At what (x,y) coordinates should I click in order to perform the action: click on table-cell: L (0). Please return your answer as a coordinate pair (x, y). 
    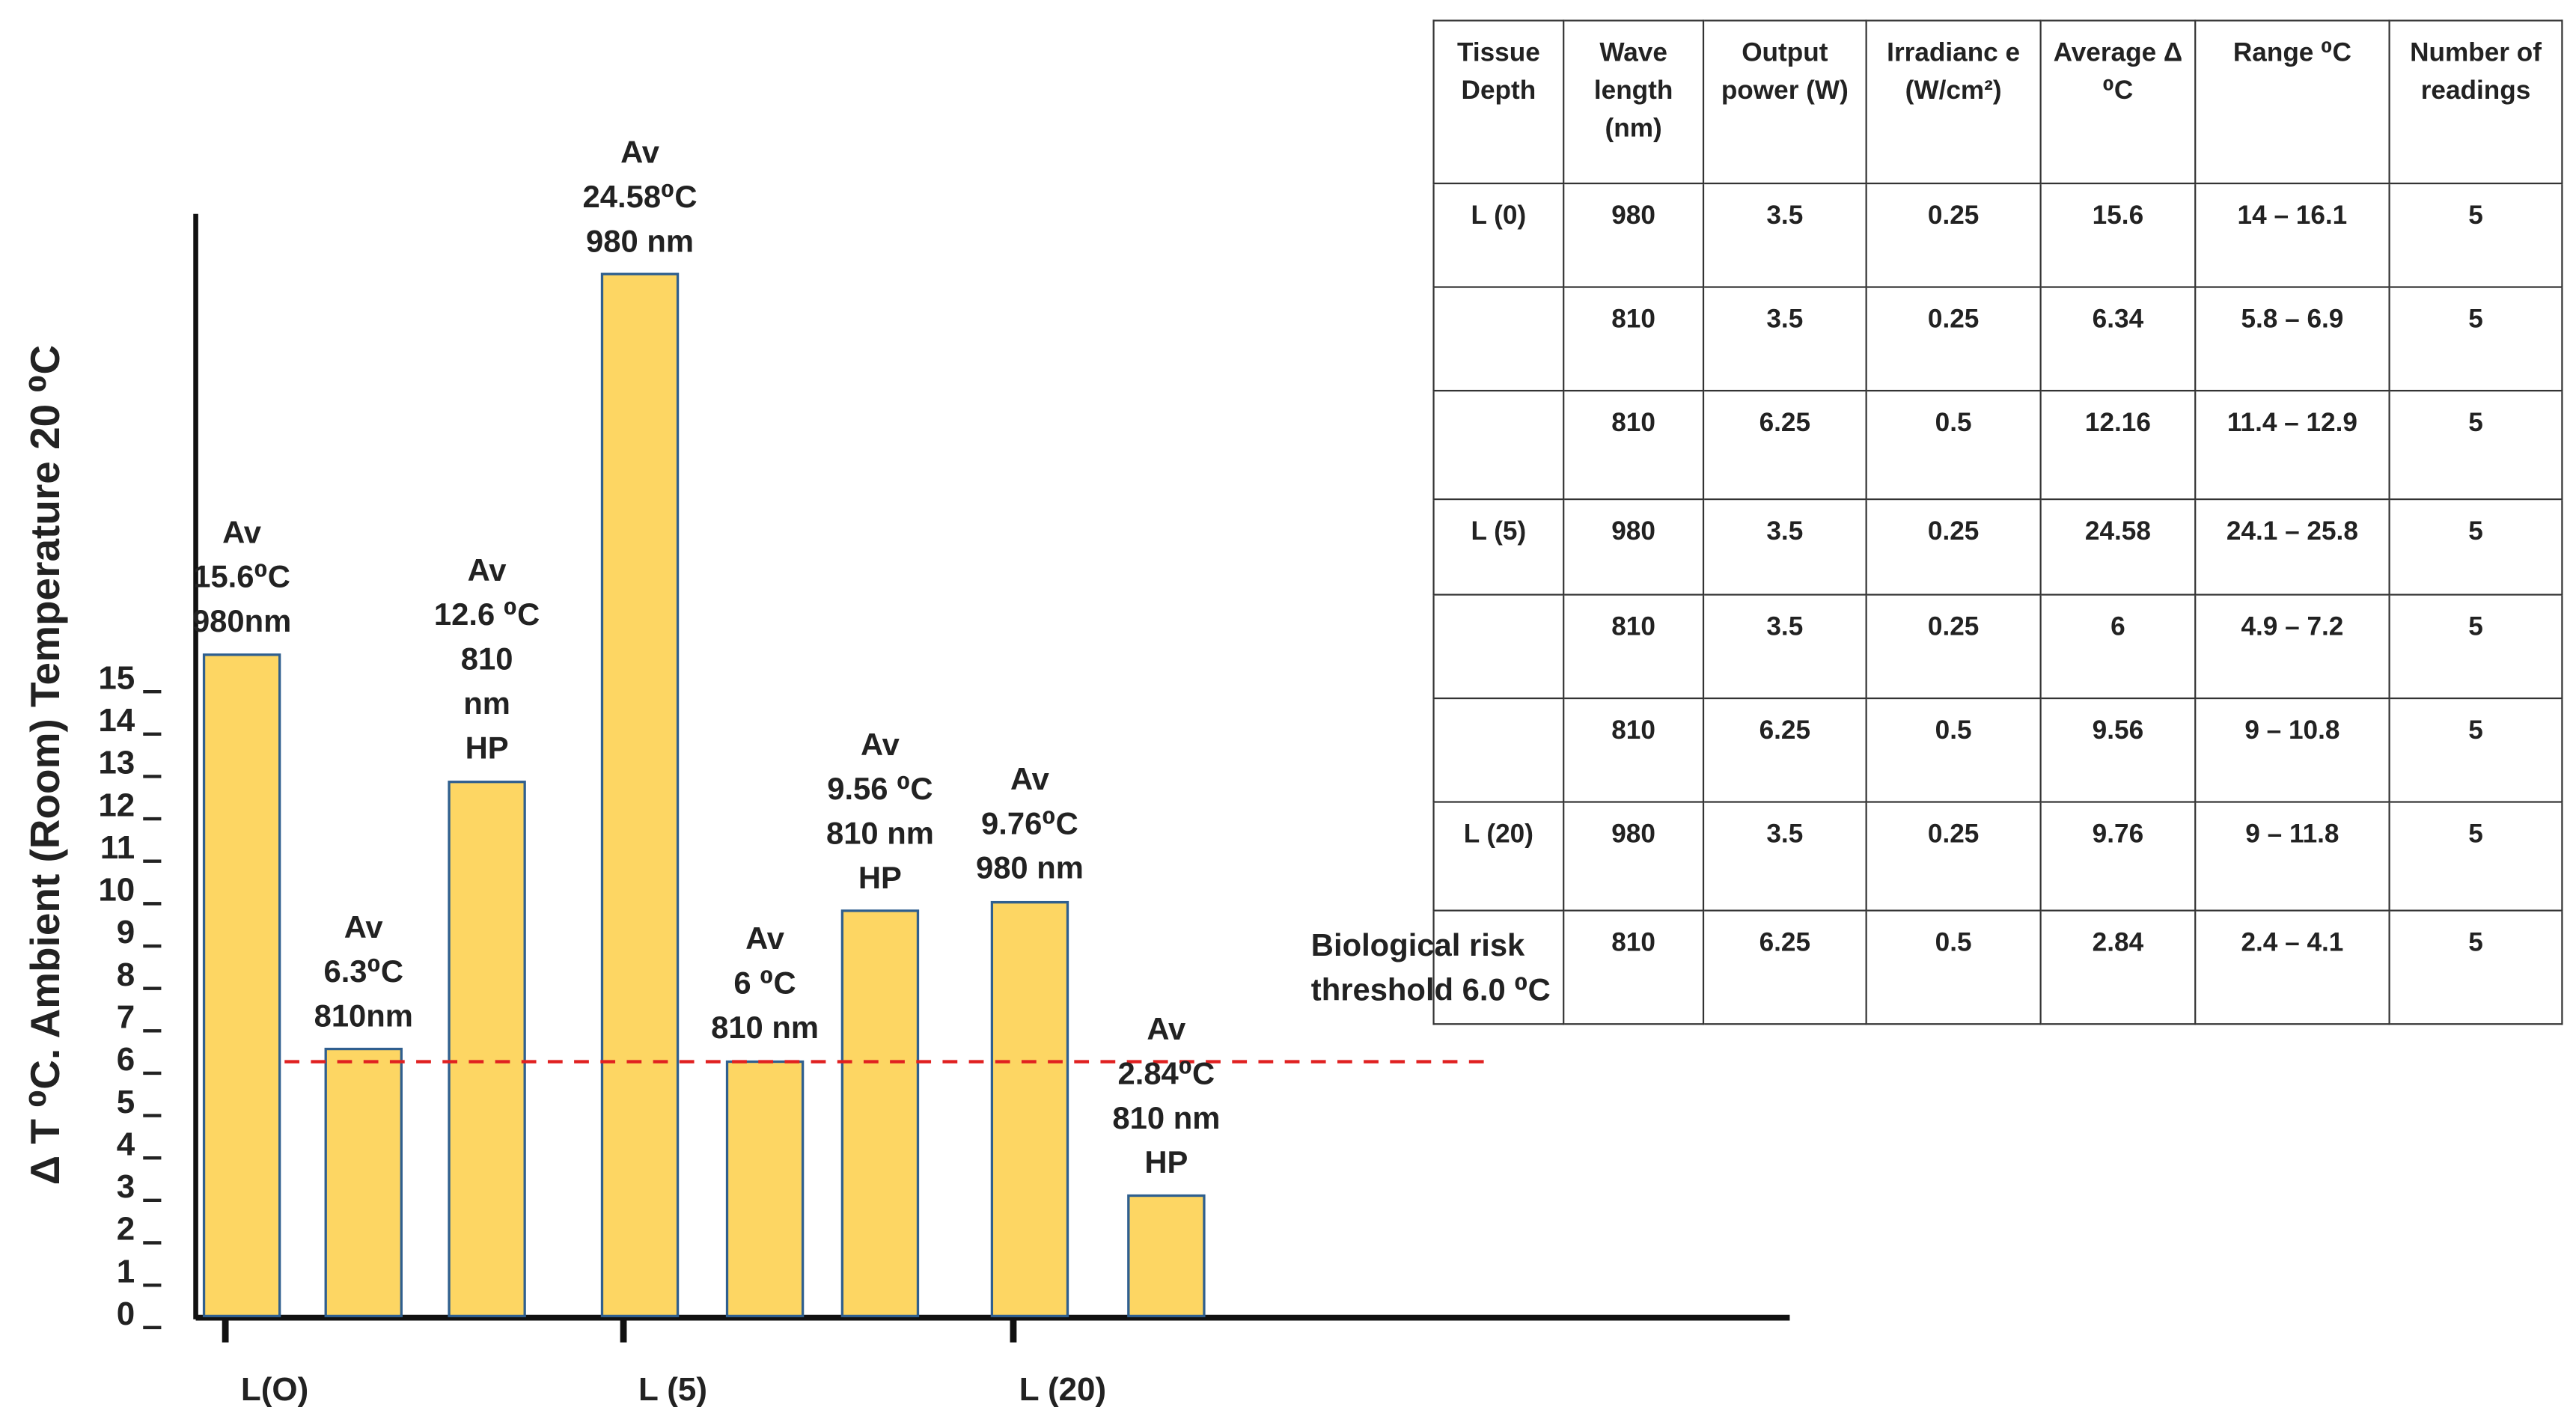
    Looking at the image, I should click on (1498, 235).